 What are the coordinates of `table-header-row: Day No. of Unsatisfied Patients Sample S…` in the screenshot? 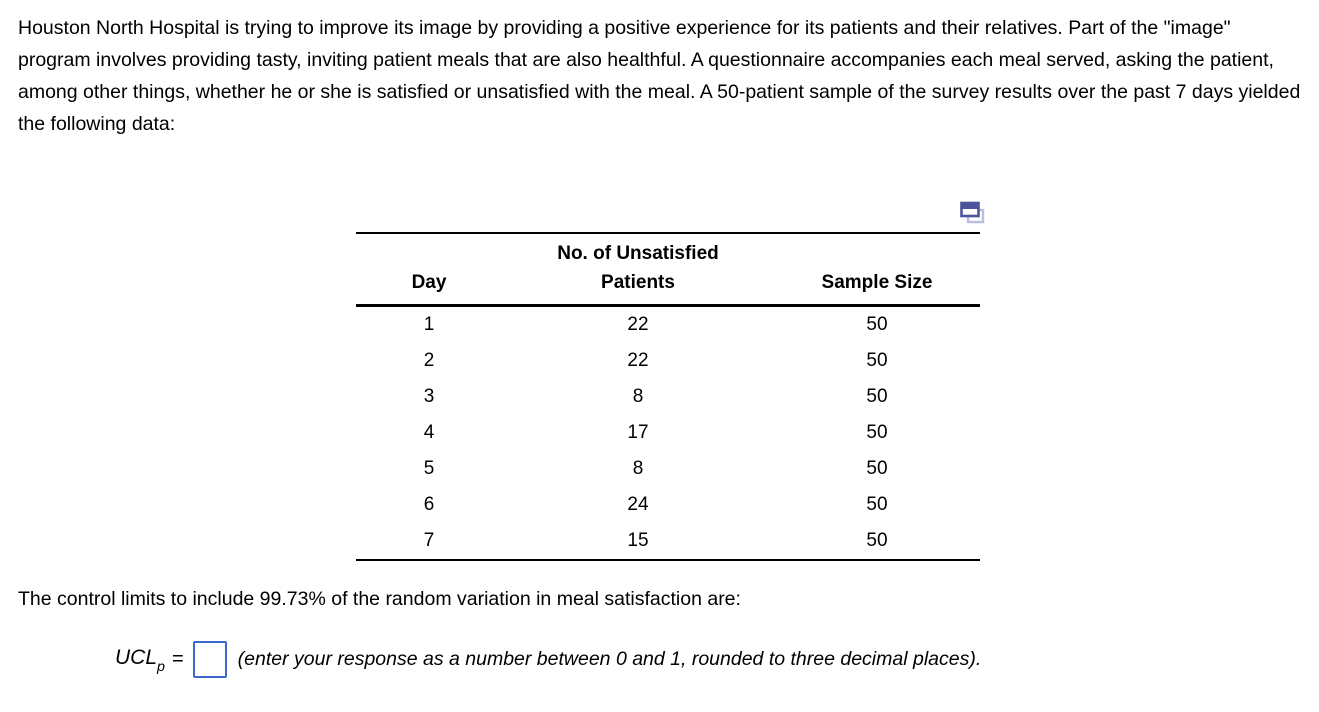 It's located at (668, 270).